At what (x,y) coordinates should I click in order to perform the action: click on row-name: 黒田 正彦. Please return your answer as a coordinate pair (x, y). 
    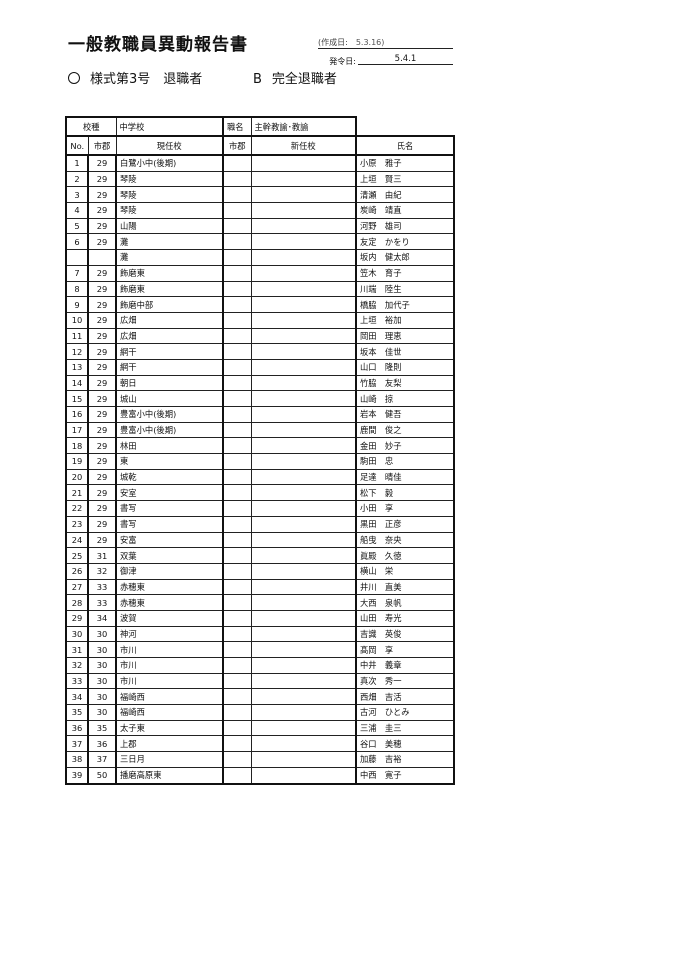
    Looking at the image, I should click on (405, 524).